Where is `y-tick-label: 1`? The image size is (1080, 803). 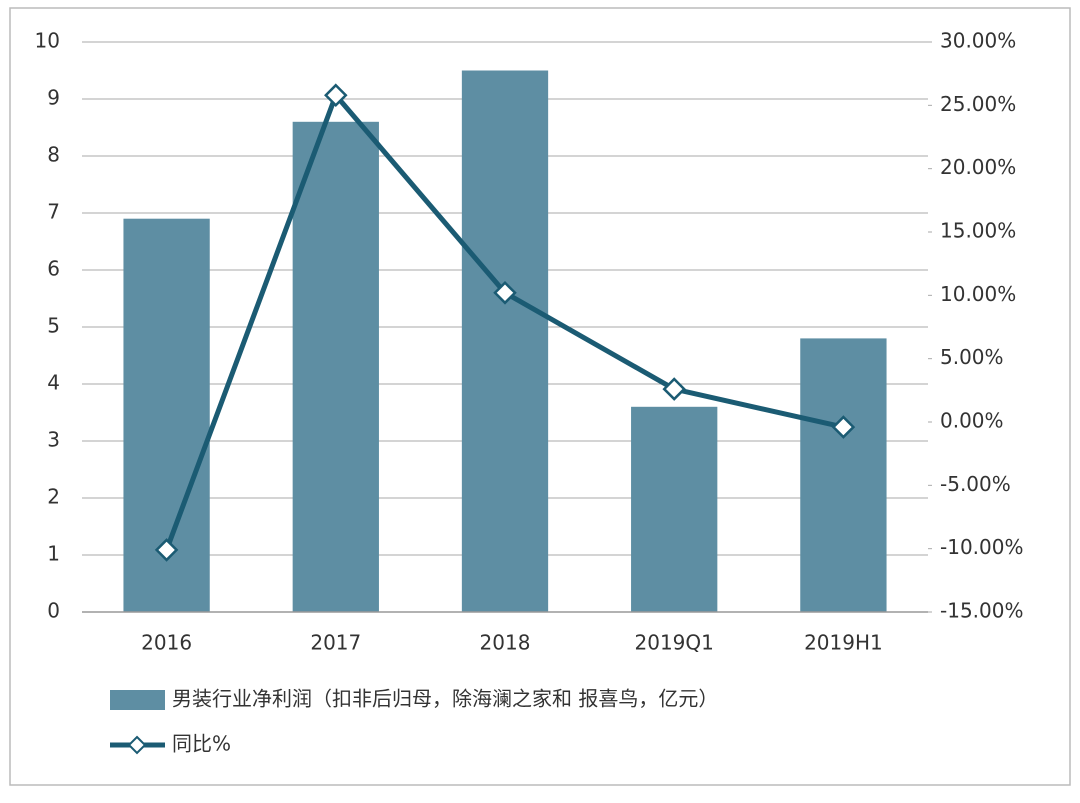 y-tick-label: 1 is located at coordinates (53, 554).